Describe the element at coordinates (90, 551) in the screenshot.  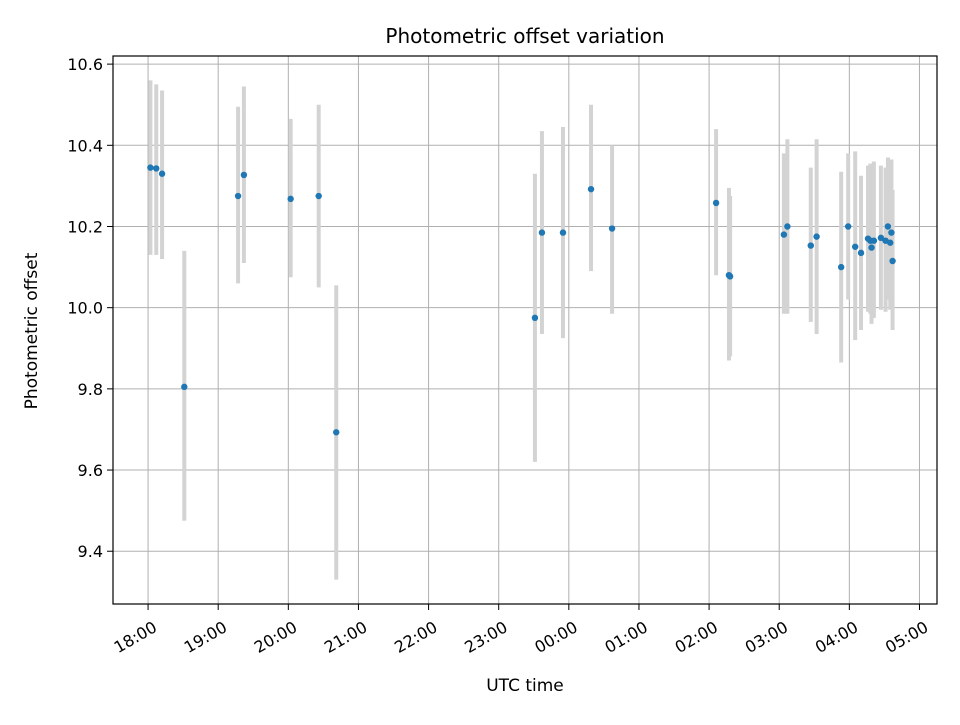
I see `y-tick-label: 9.4` at that location.